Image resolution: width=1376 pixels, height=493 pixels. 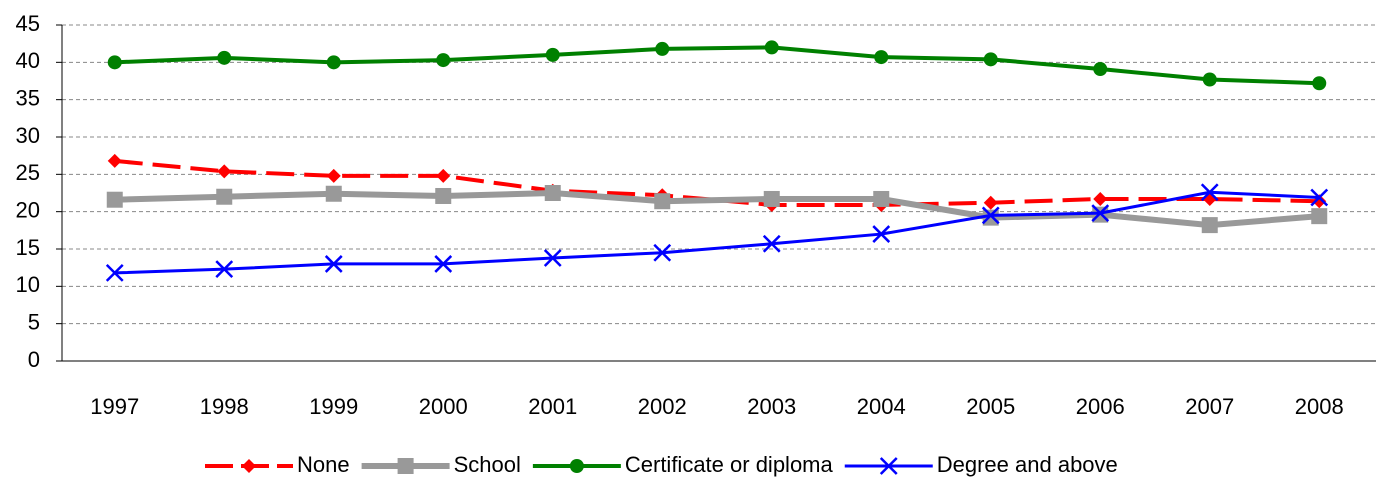 What do you see at coordinates (1027, 464) in the screenshot?
I see `legend-label: Degree and above` at bounding box center [1027, 464].